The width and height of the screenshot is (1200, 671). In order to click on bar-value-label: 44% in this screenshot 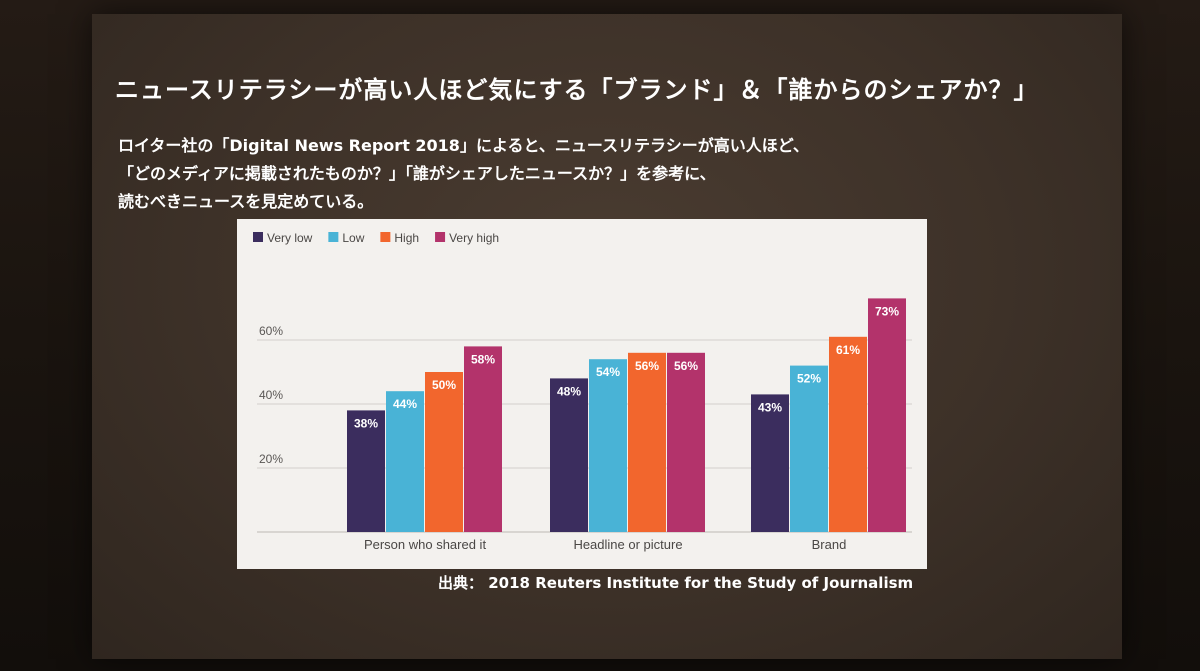, I will do `click(405, 404)`.